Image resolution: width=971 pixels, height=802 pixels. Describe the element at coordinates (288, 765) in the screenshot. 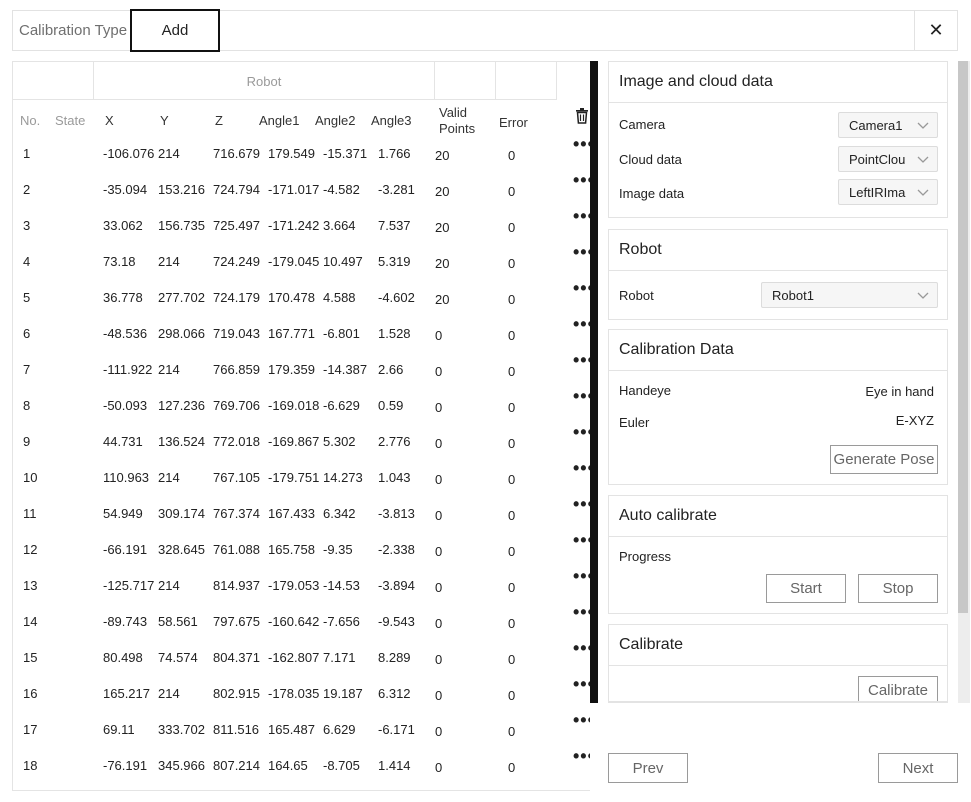

I see `cell-angle1: 164.65` at that location.